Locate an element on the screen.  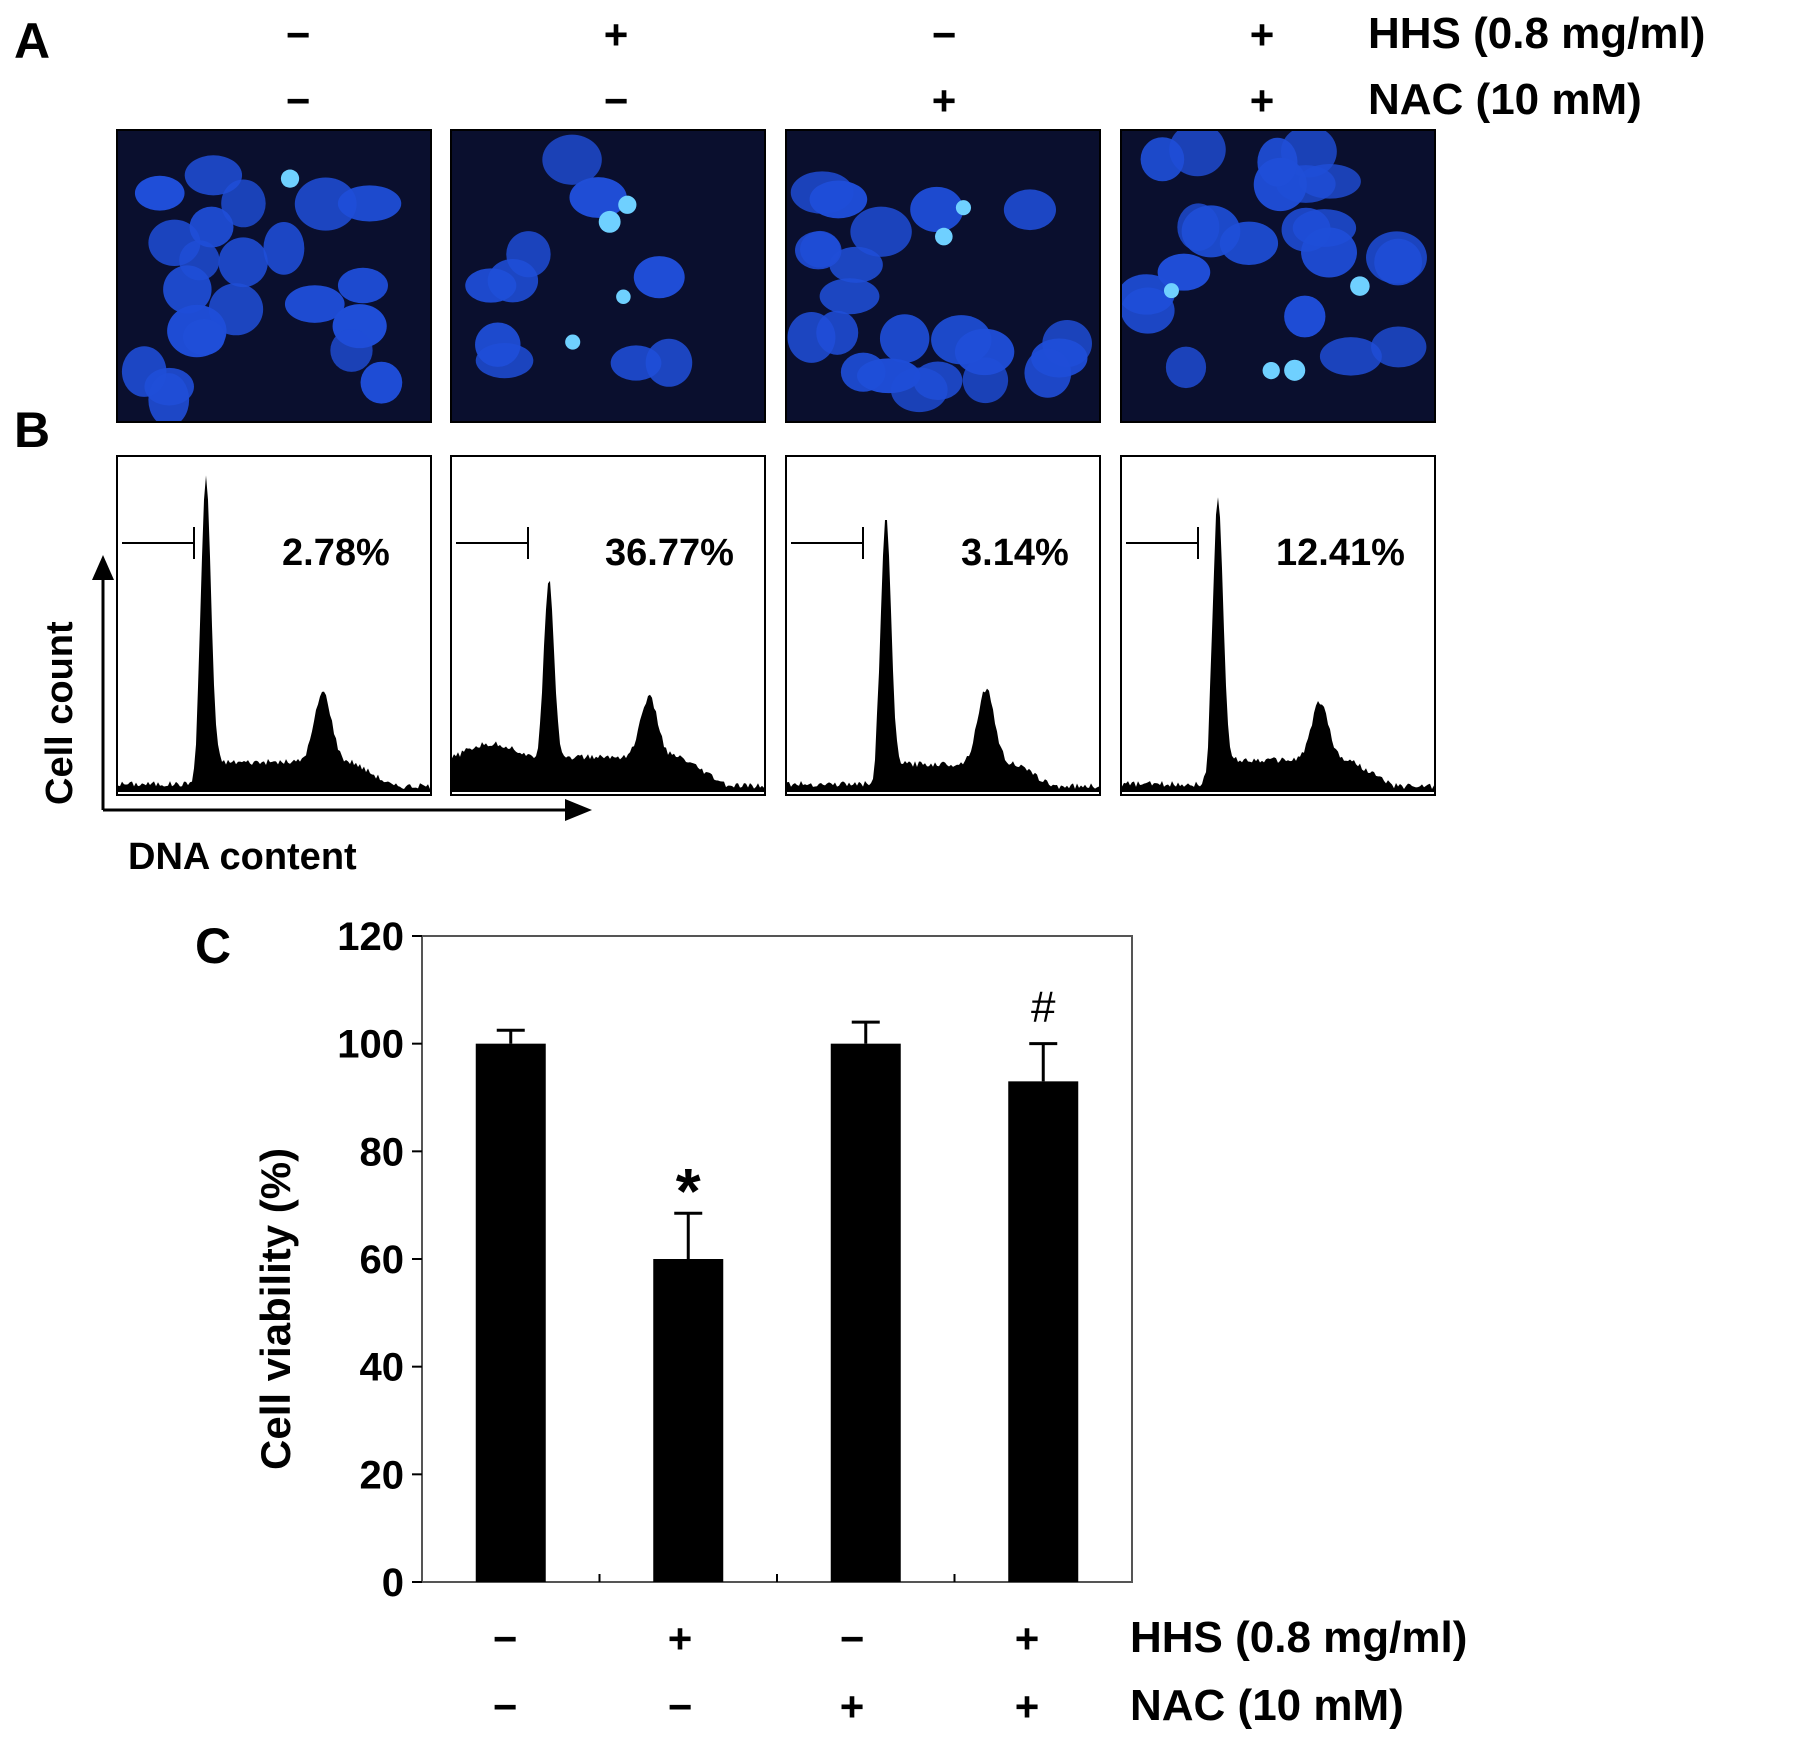
y-tick-label: 100 is located at coordinates (370, 1045).